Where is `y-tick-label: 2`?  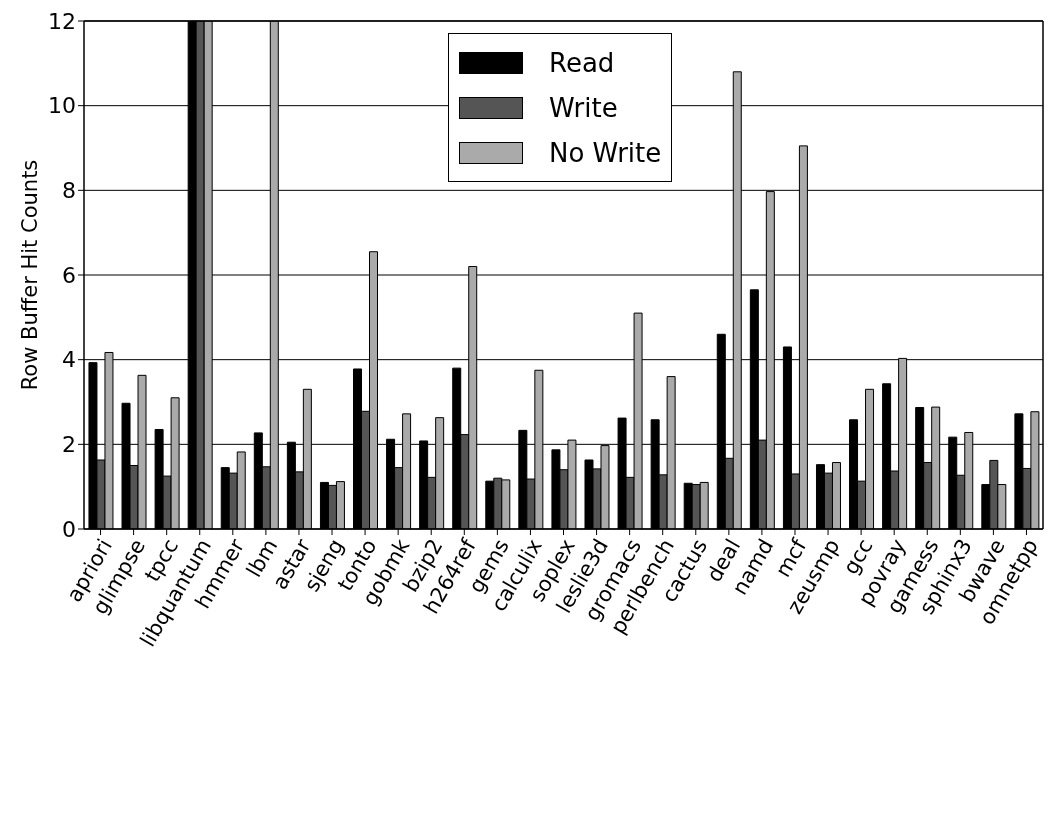
y-tick-label: 2 is located at coordinates (69, 445).